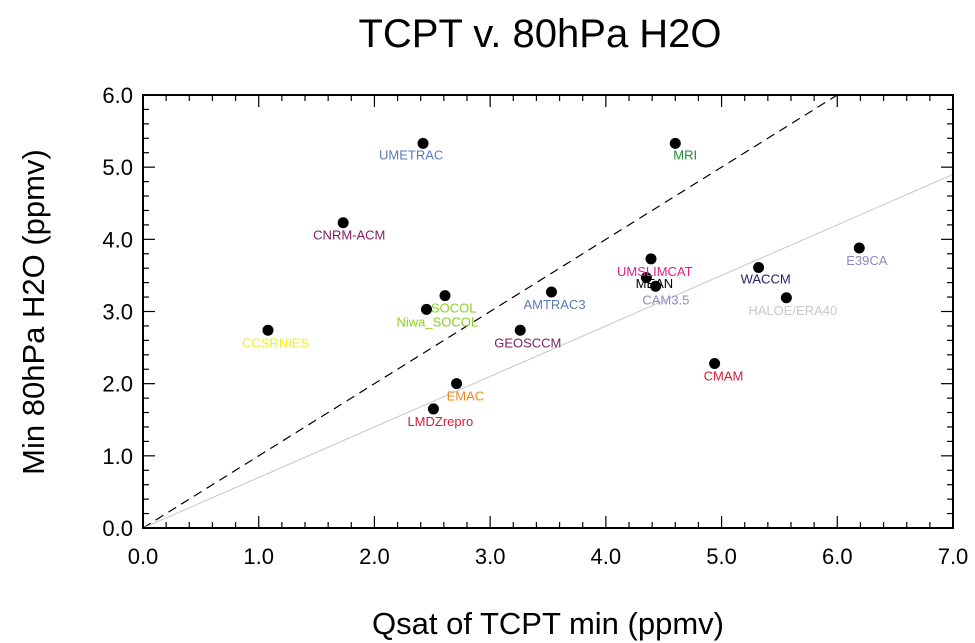 Image resolution: width=975 pixels, height=643 pixels. I want to click on point-label-emac: EMAC, so click(466, 396).